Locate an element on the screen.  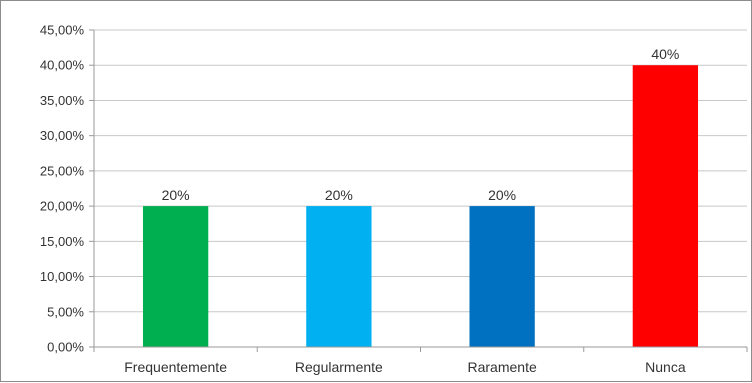
y-tick-label: 20,00% is located at coordinates (62, 206).